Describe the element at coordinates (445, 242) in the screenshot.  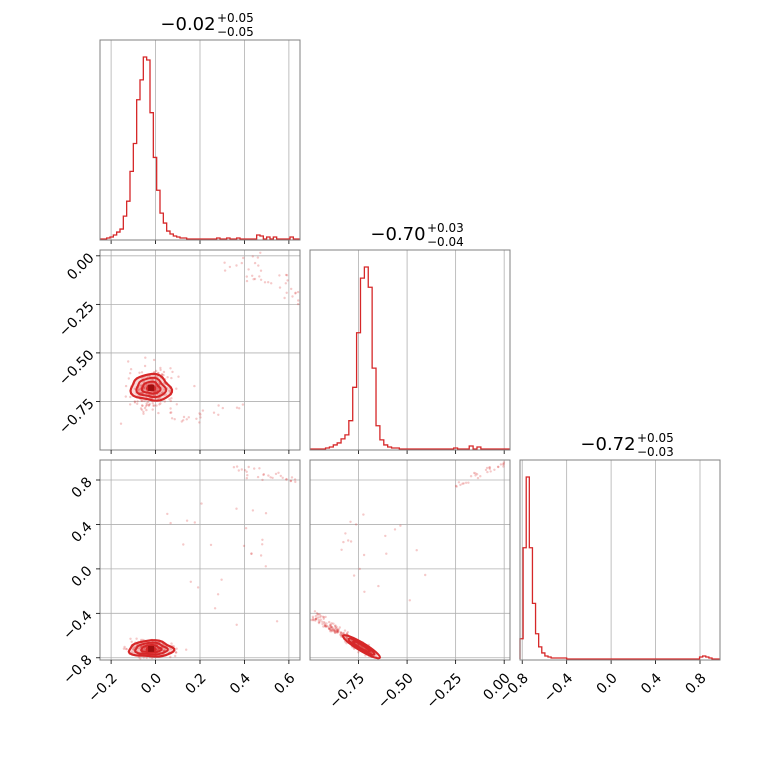
I see `panel-title-lower: −0.04` at that location.